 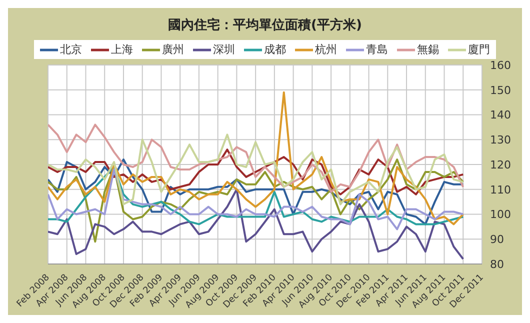 What do you see at coordinates (265, 25) in the screenshot?
I see `chart-title: 國內住宅：平均單位面積(平方米)` at bounding box center [265, 25].